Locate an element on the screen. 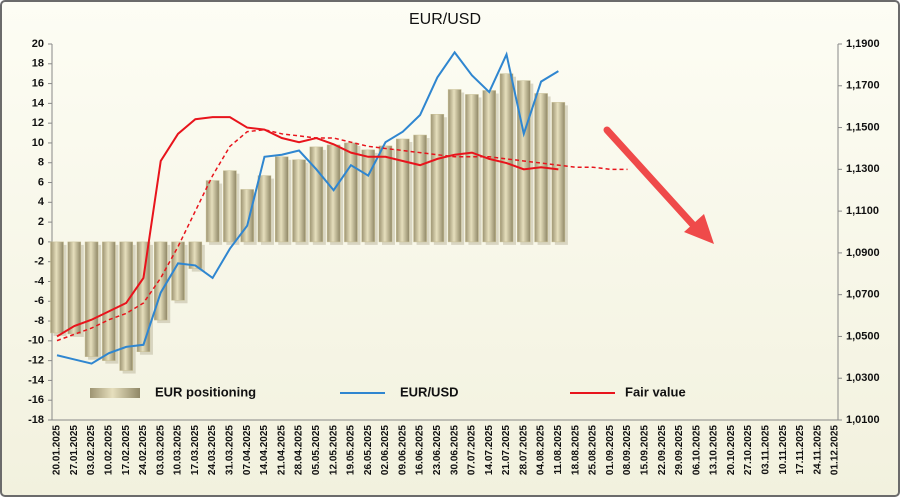 This screenshot has height=497, width=900. y-tick-label: -16 is located at coordinates (36, 400).